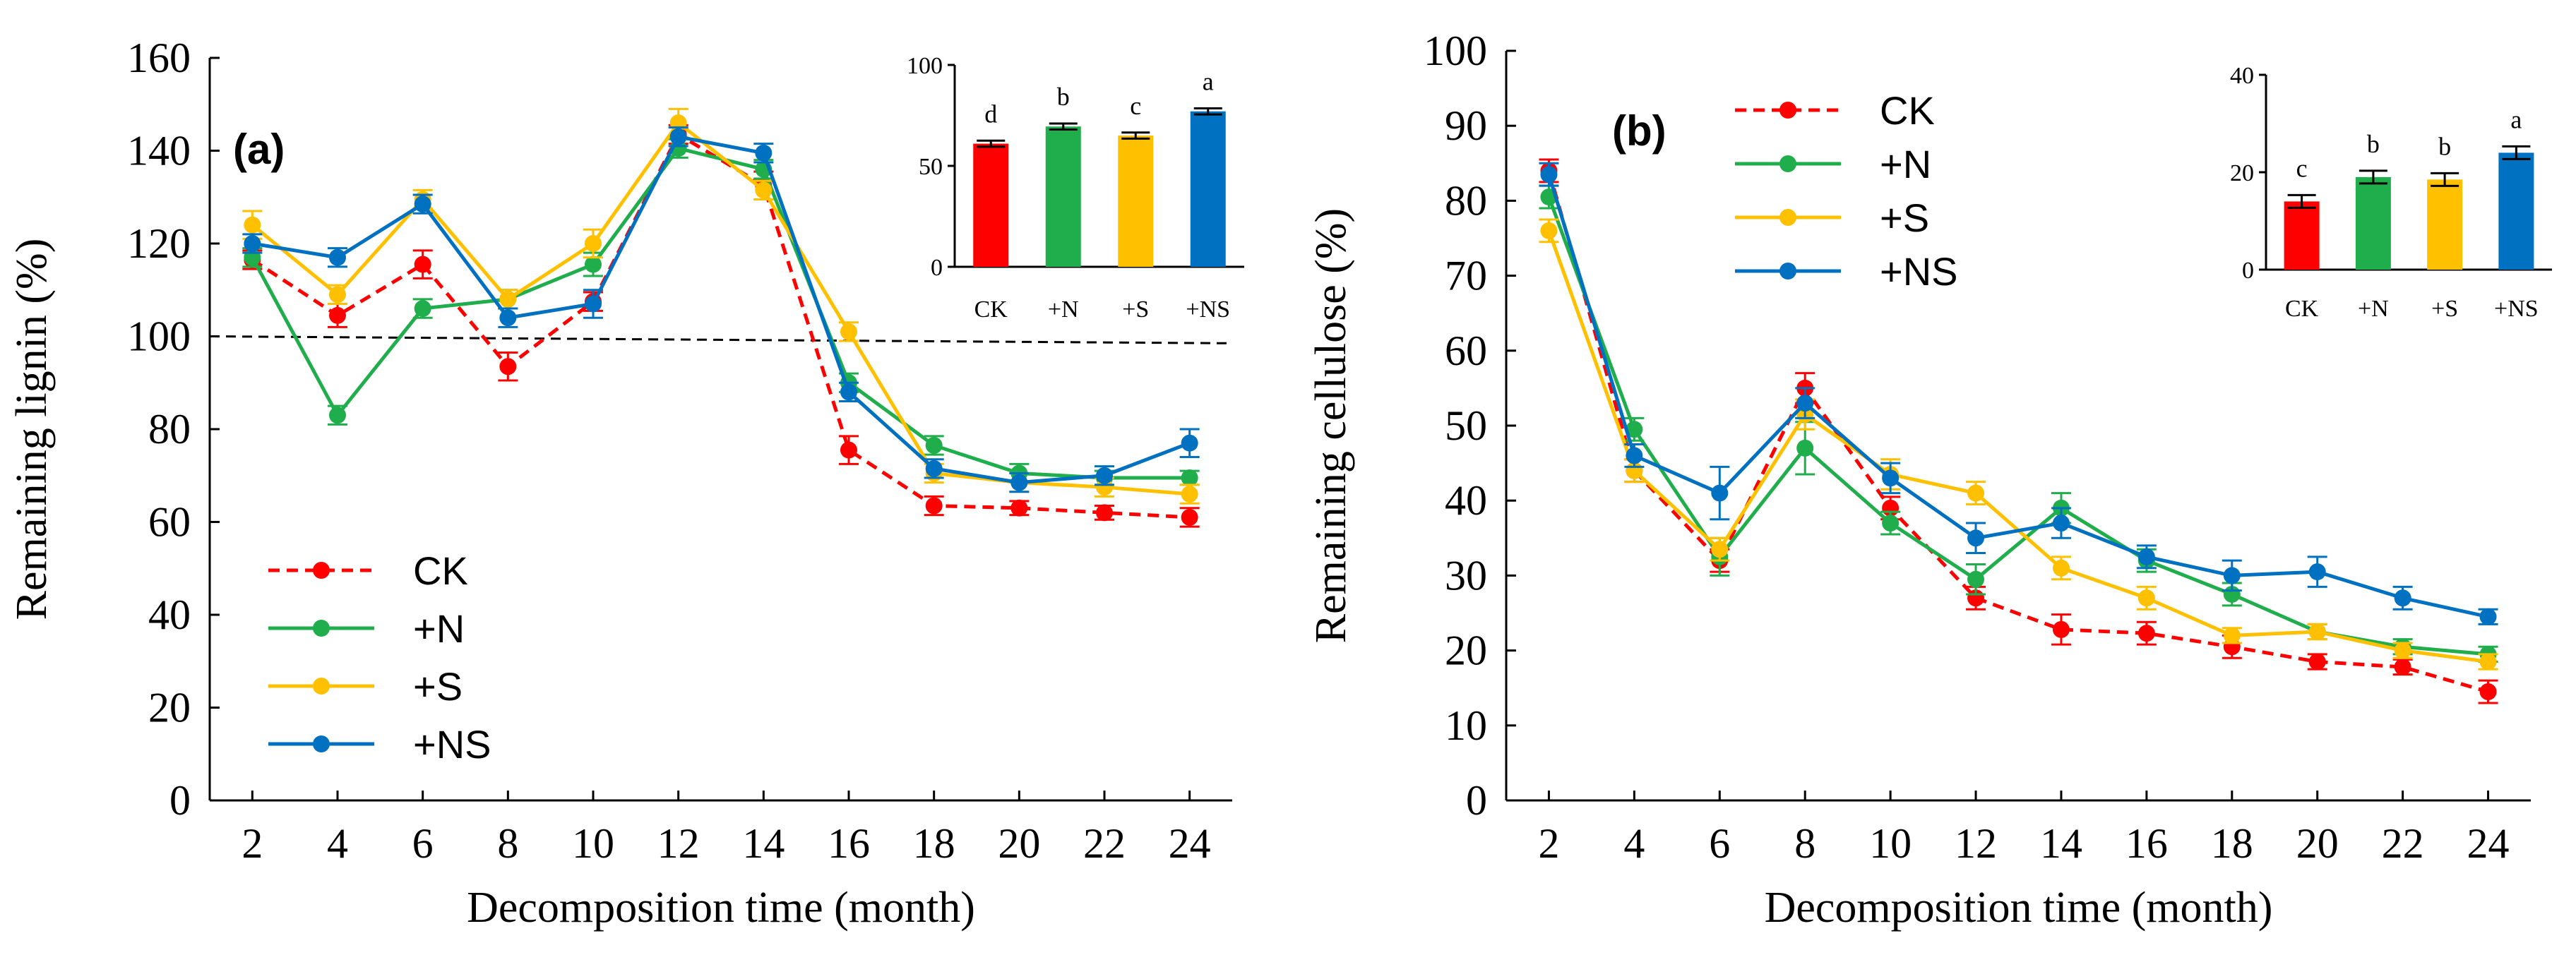  Describe the element at coordinates (990, 114) in the screenshot. I see `inset-significance-letter: d` at that location.